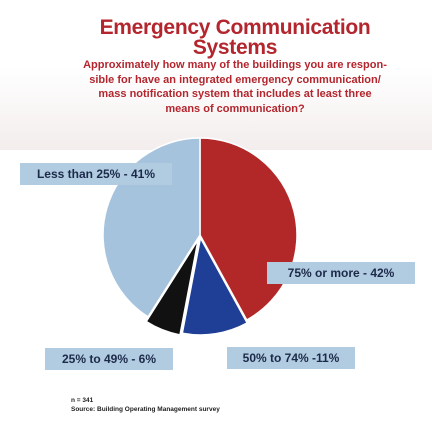 This screenshot has width=432, height=442. I want to click on chart-title: Emergency Communication Systems, so click(235, 37).